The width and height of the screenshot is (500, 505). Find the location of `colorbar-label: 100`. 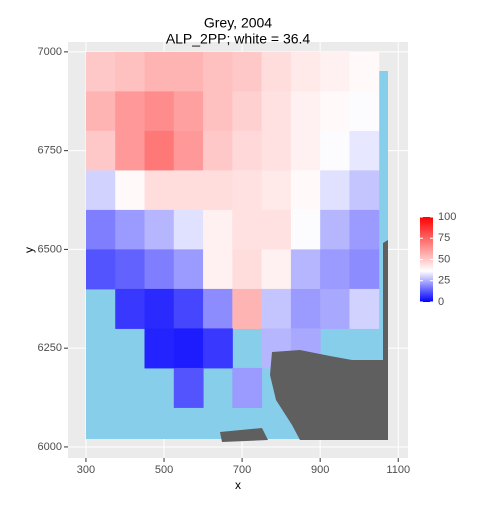

colorbar-label: 100 is located at coordinates (447, 217).